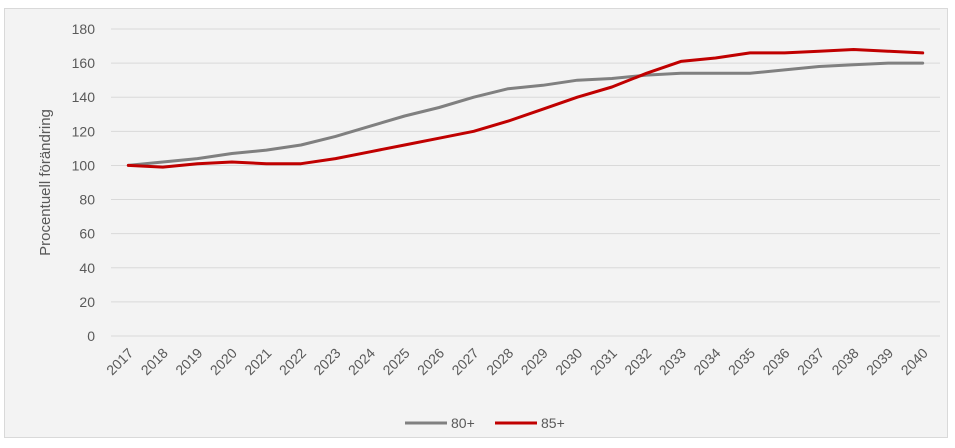  I want to click on y-tick-label: 60, so click(87, 234).